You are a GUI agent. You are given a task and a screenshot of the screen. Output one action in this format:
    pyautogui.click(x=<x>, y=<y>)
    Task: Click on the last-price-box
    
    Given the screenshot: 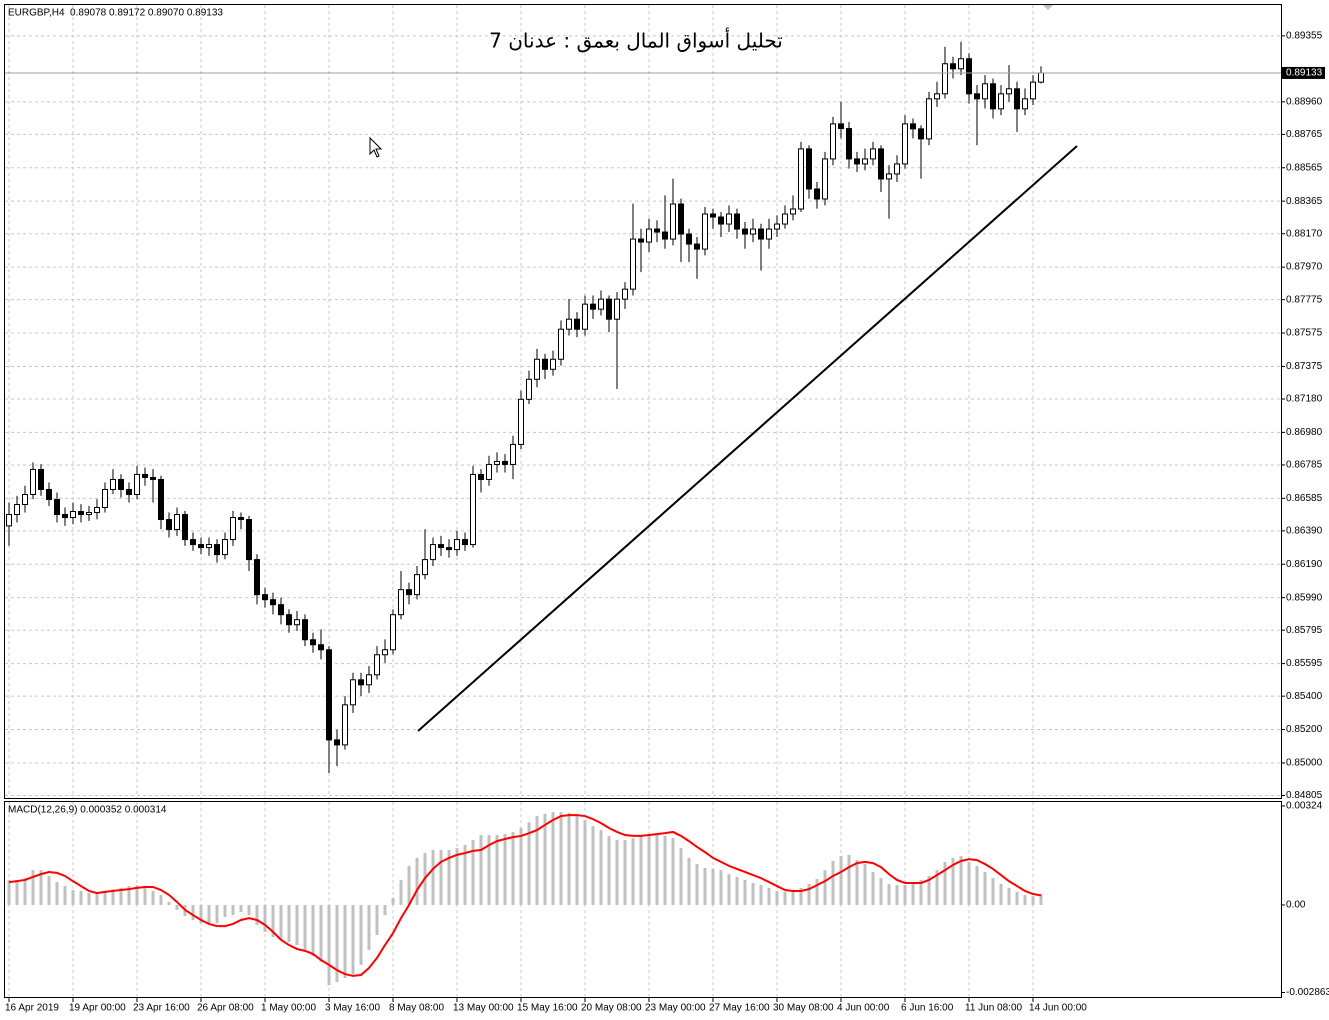 What is the action you would take?
    pyautogui.click(x=1303, y=72)
    